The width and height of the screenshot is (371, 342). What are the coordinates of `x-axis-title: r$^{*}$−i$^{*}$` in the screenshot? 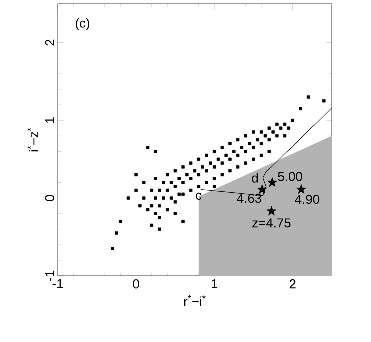 It's located at (195, 301).